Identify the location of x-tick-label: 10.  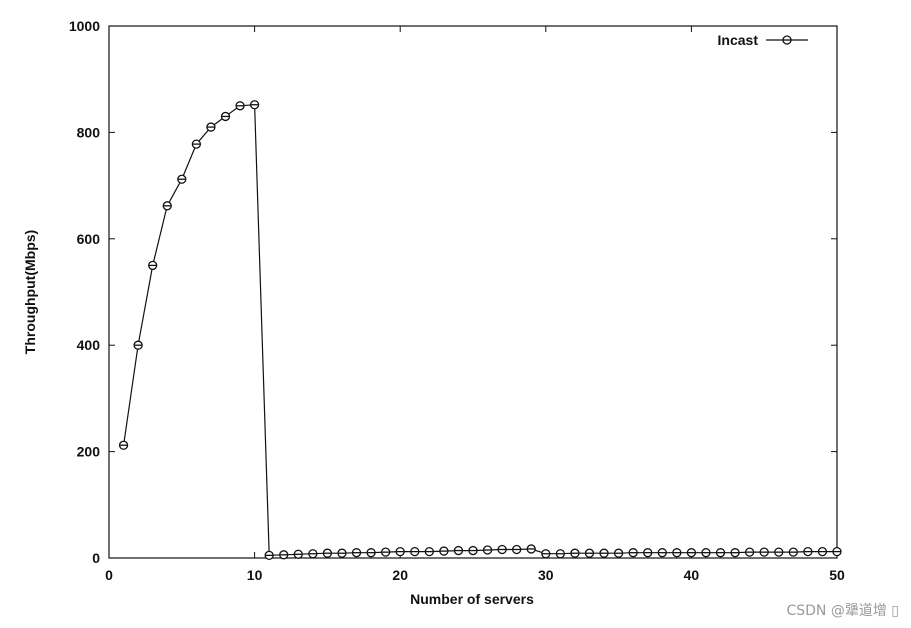
(255, 575).